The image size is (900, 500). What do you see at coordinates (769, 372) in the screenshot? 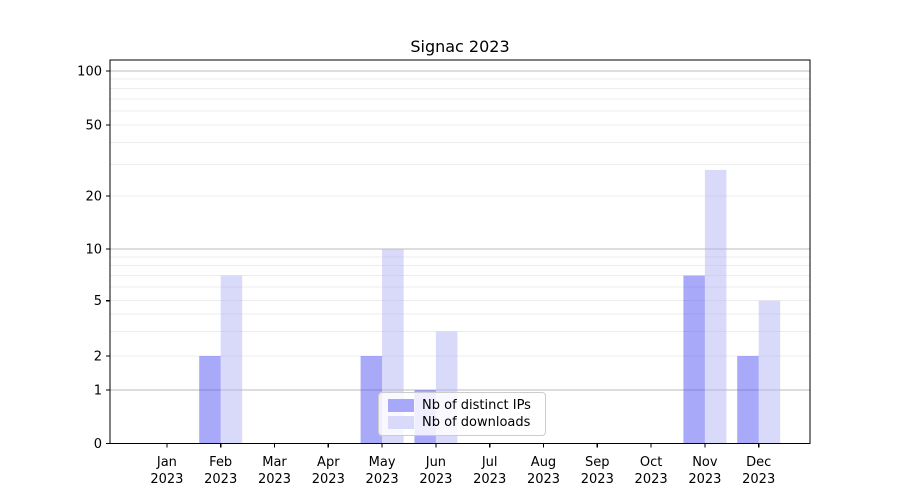
I see `bar-downloads-dec` at bounding box center [769, 372].